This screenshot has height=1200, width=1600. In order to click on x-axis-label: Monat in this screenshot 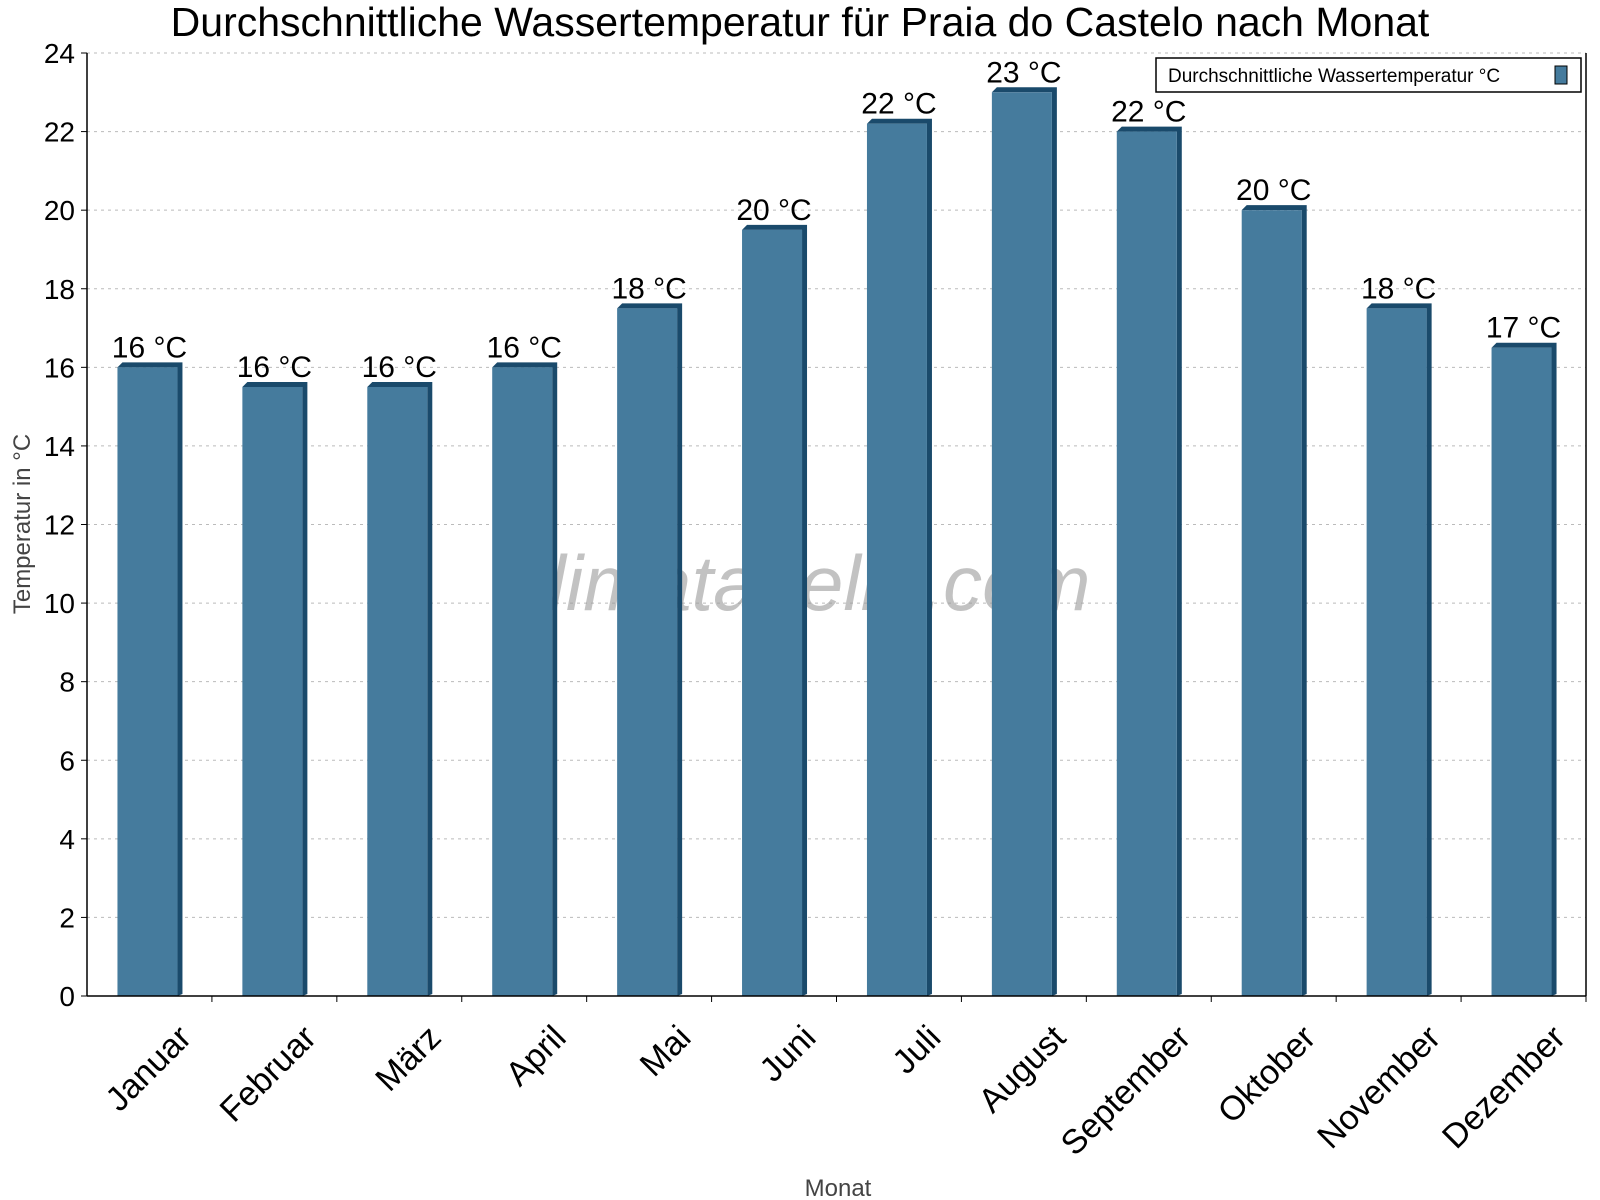, I will do `click(838, 1187)`.